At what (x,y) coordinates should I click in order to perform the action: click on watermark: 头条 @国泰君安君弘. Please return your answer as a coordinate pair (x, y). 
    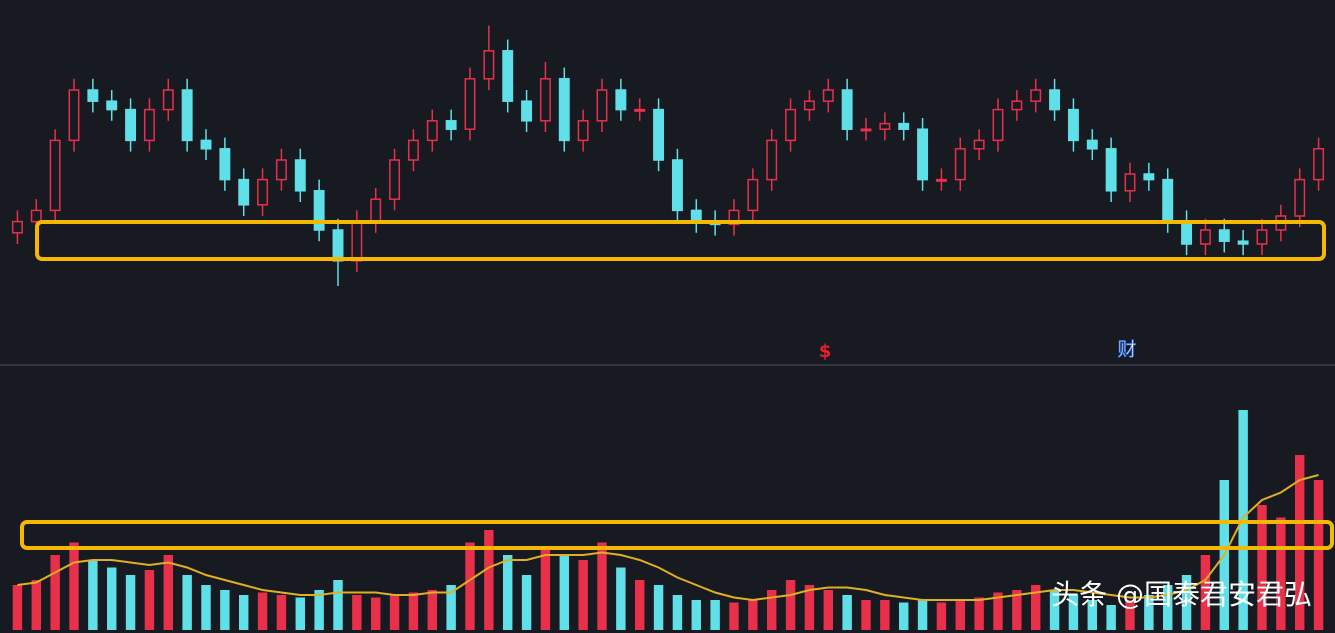
    Looking at the image, I should click on (1181, 594).